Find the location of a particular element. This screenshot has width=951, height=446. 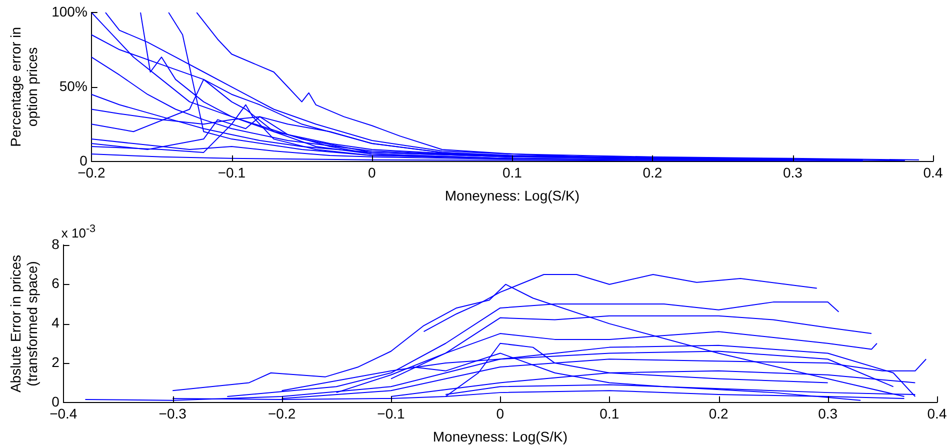

y-tick-label: 6 is located at coordinates (56, 283).